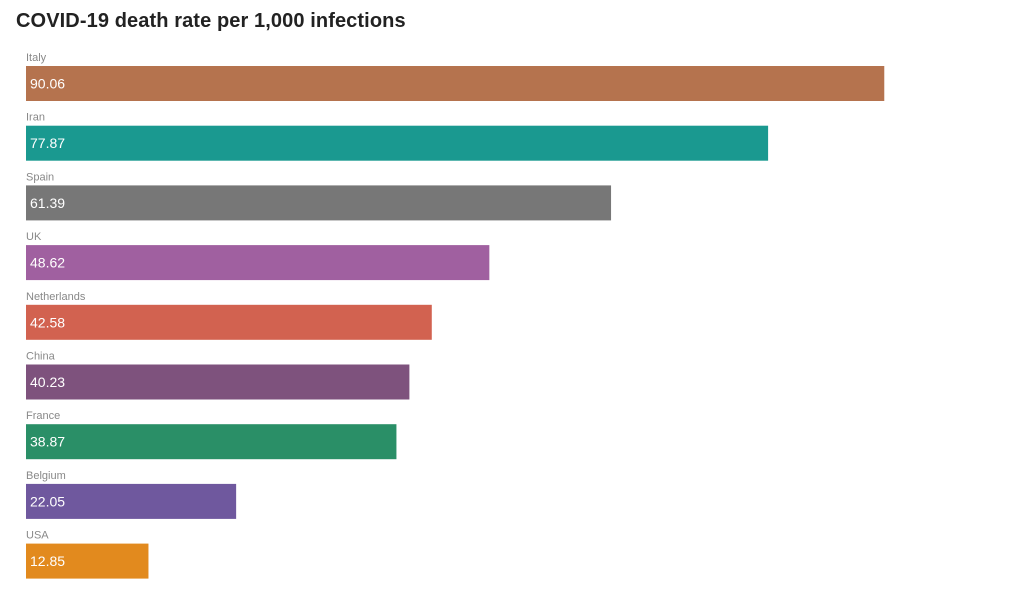 This screenshot has width=1024, height=590. Describe the element at coordinates (47, 203) in the screenshot. I see `value-label: 61.39` at that location.